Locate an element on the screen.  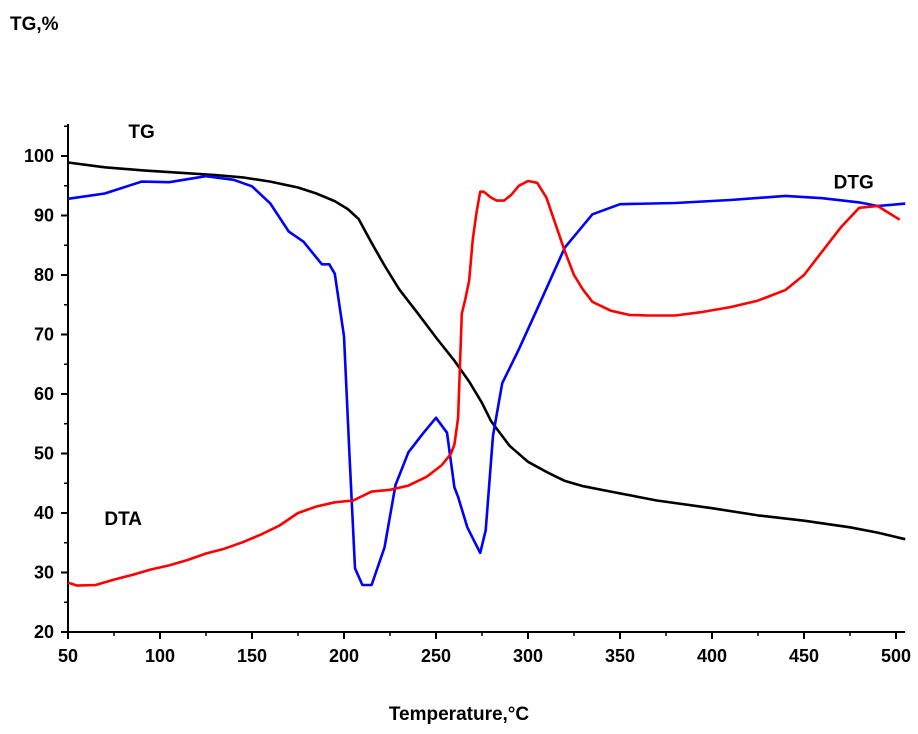
y-tick-label: 70 is located at coordinates (44, 335).